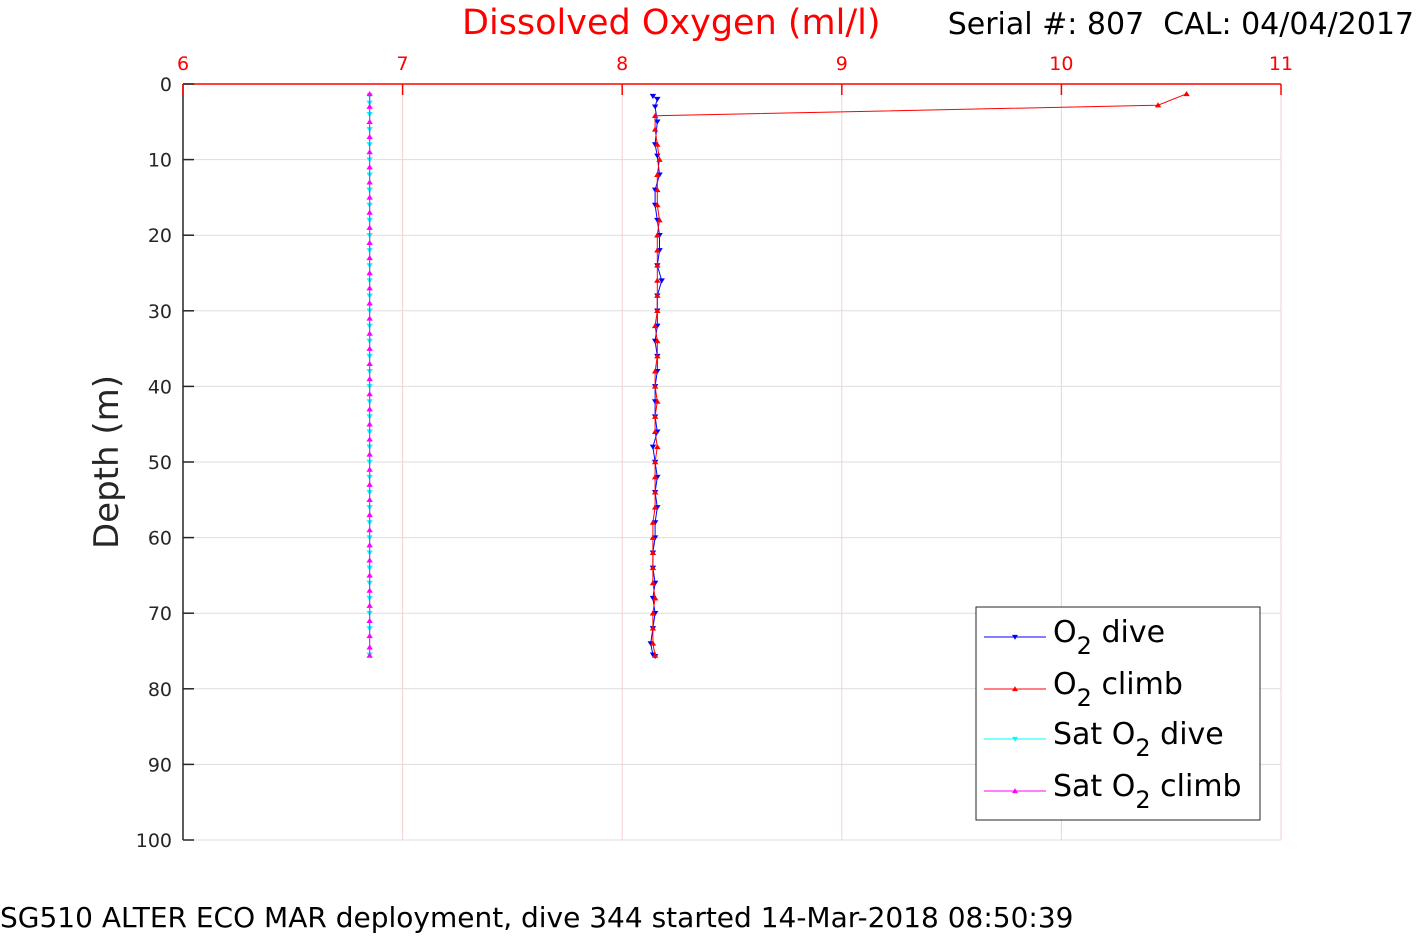  Describe the element at coordinates (160, 236) in the screenshot. I see `y-tick-label: 20` at that location.